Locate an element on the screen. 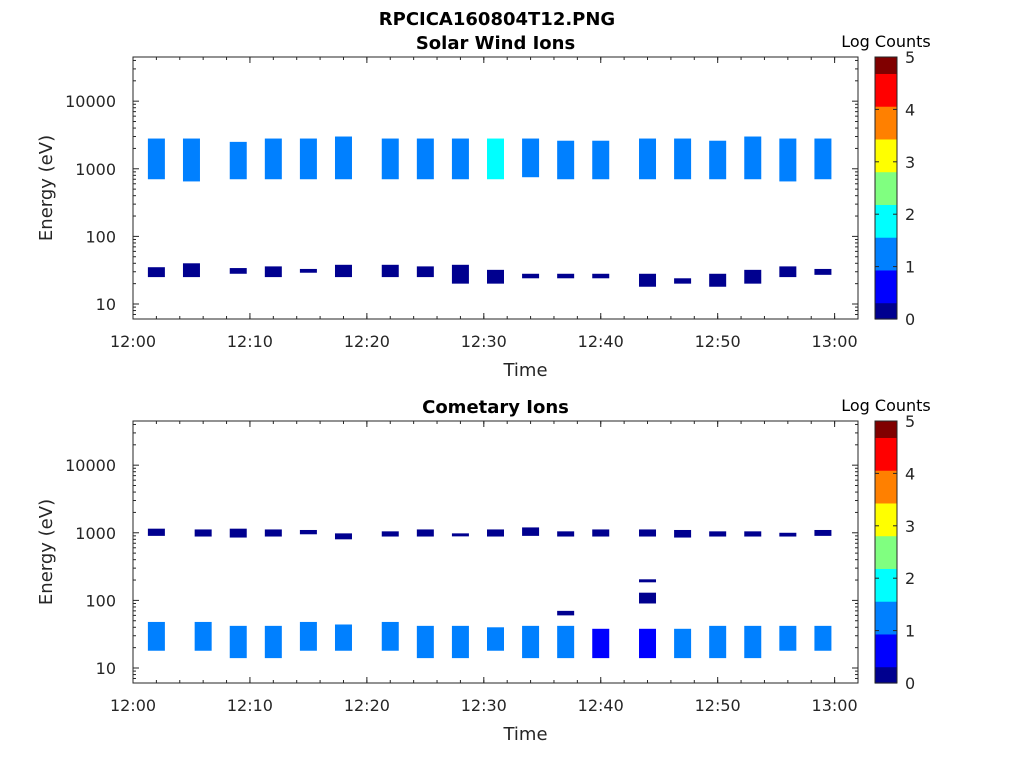 The image size is (1024, 768). y-tick-label: 100 is located at coordinates (100, 236).